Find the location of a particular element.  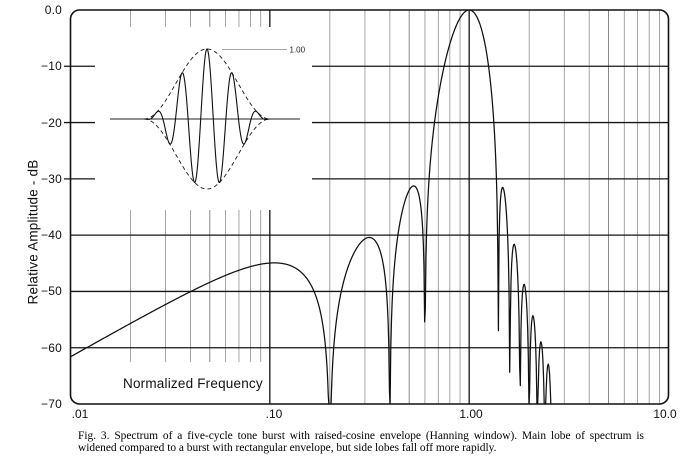

y-tick-label: −70 is located at coordinates (51, 404).